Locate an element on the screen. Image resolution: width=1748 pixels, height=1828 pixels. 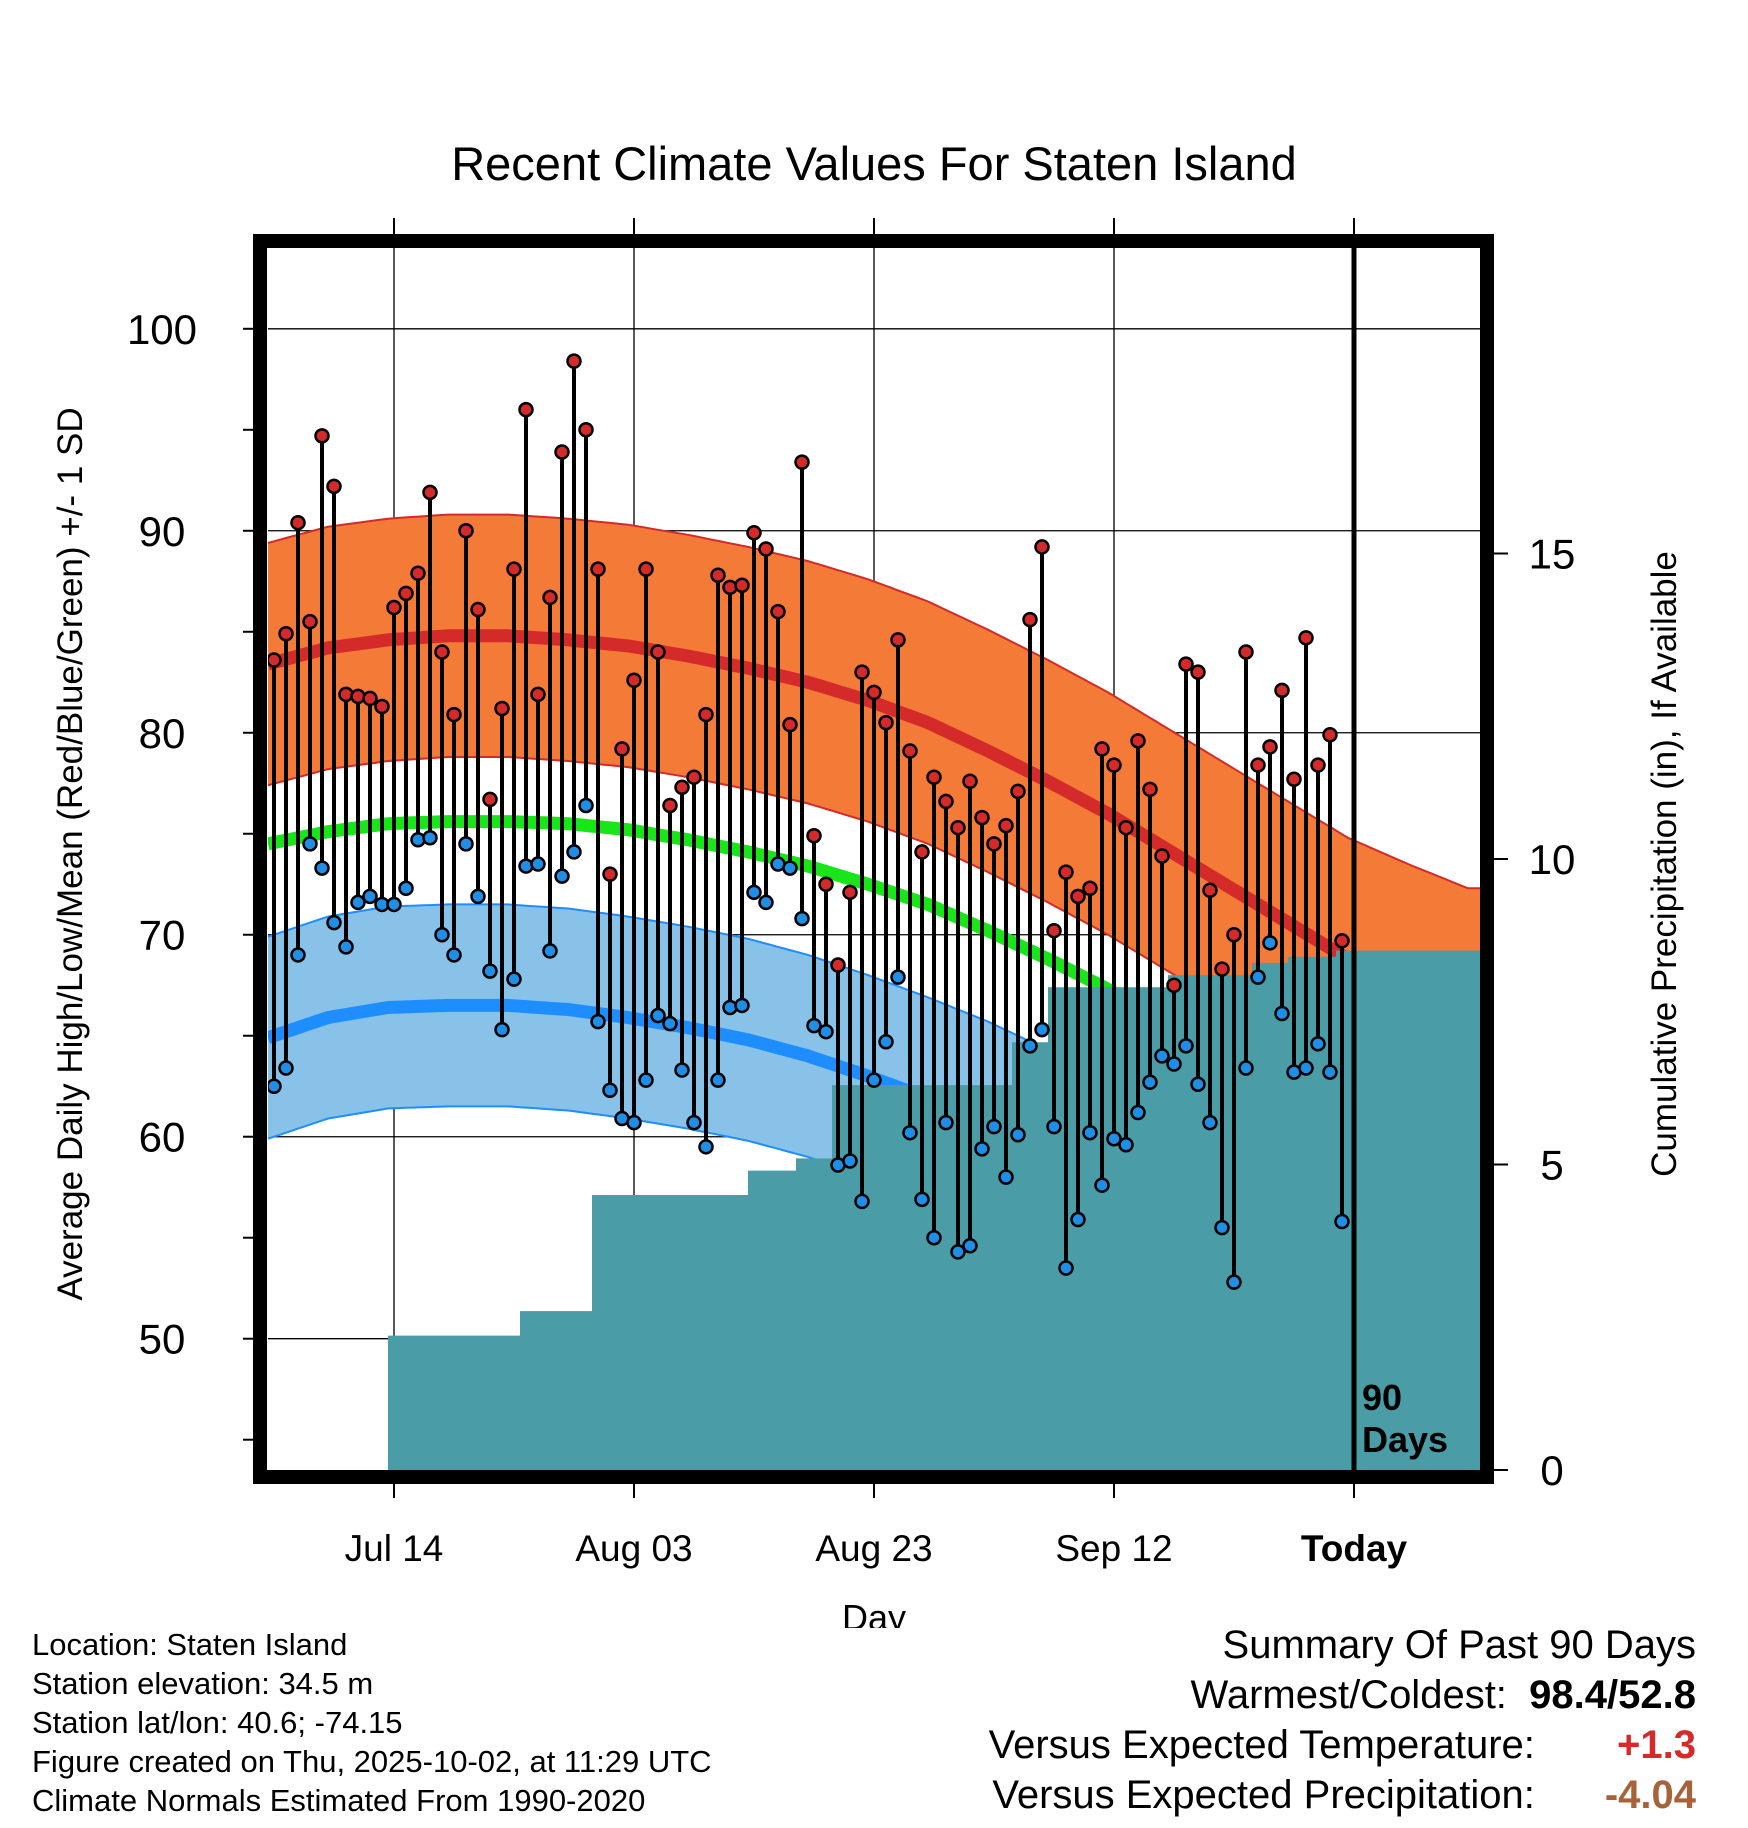
coldest-value: 52.8 is located at coordinates (1657, 1695).